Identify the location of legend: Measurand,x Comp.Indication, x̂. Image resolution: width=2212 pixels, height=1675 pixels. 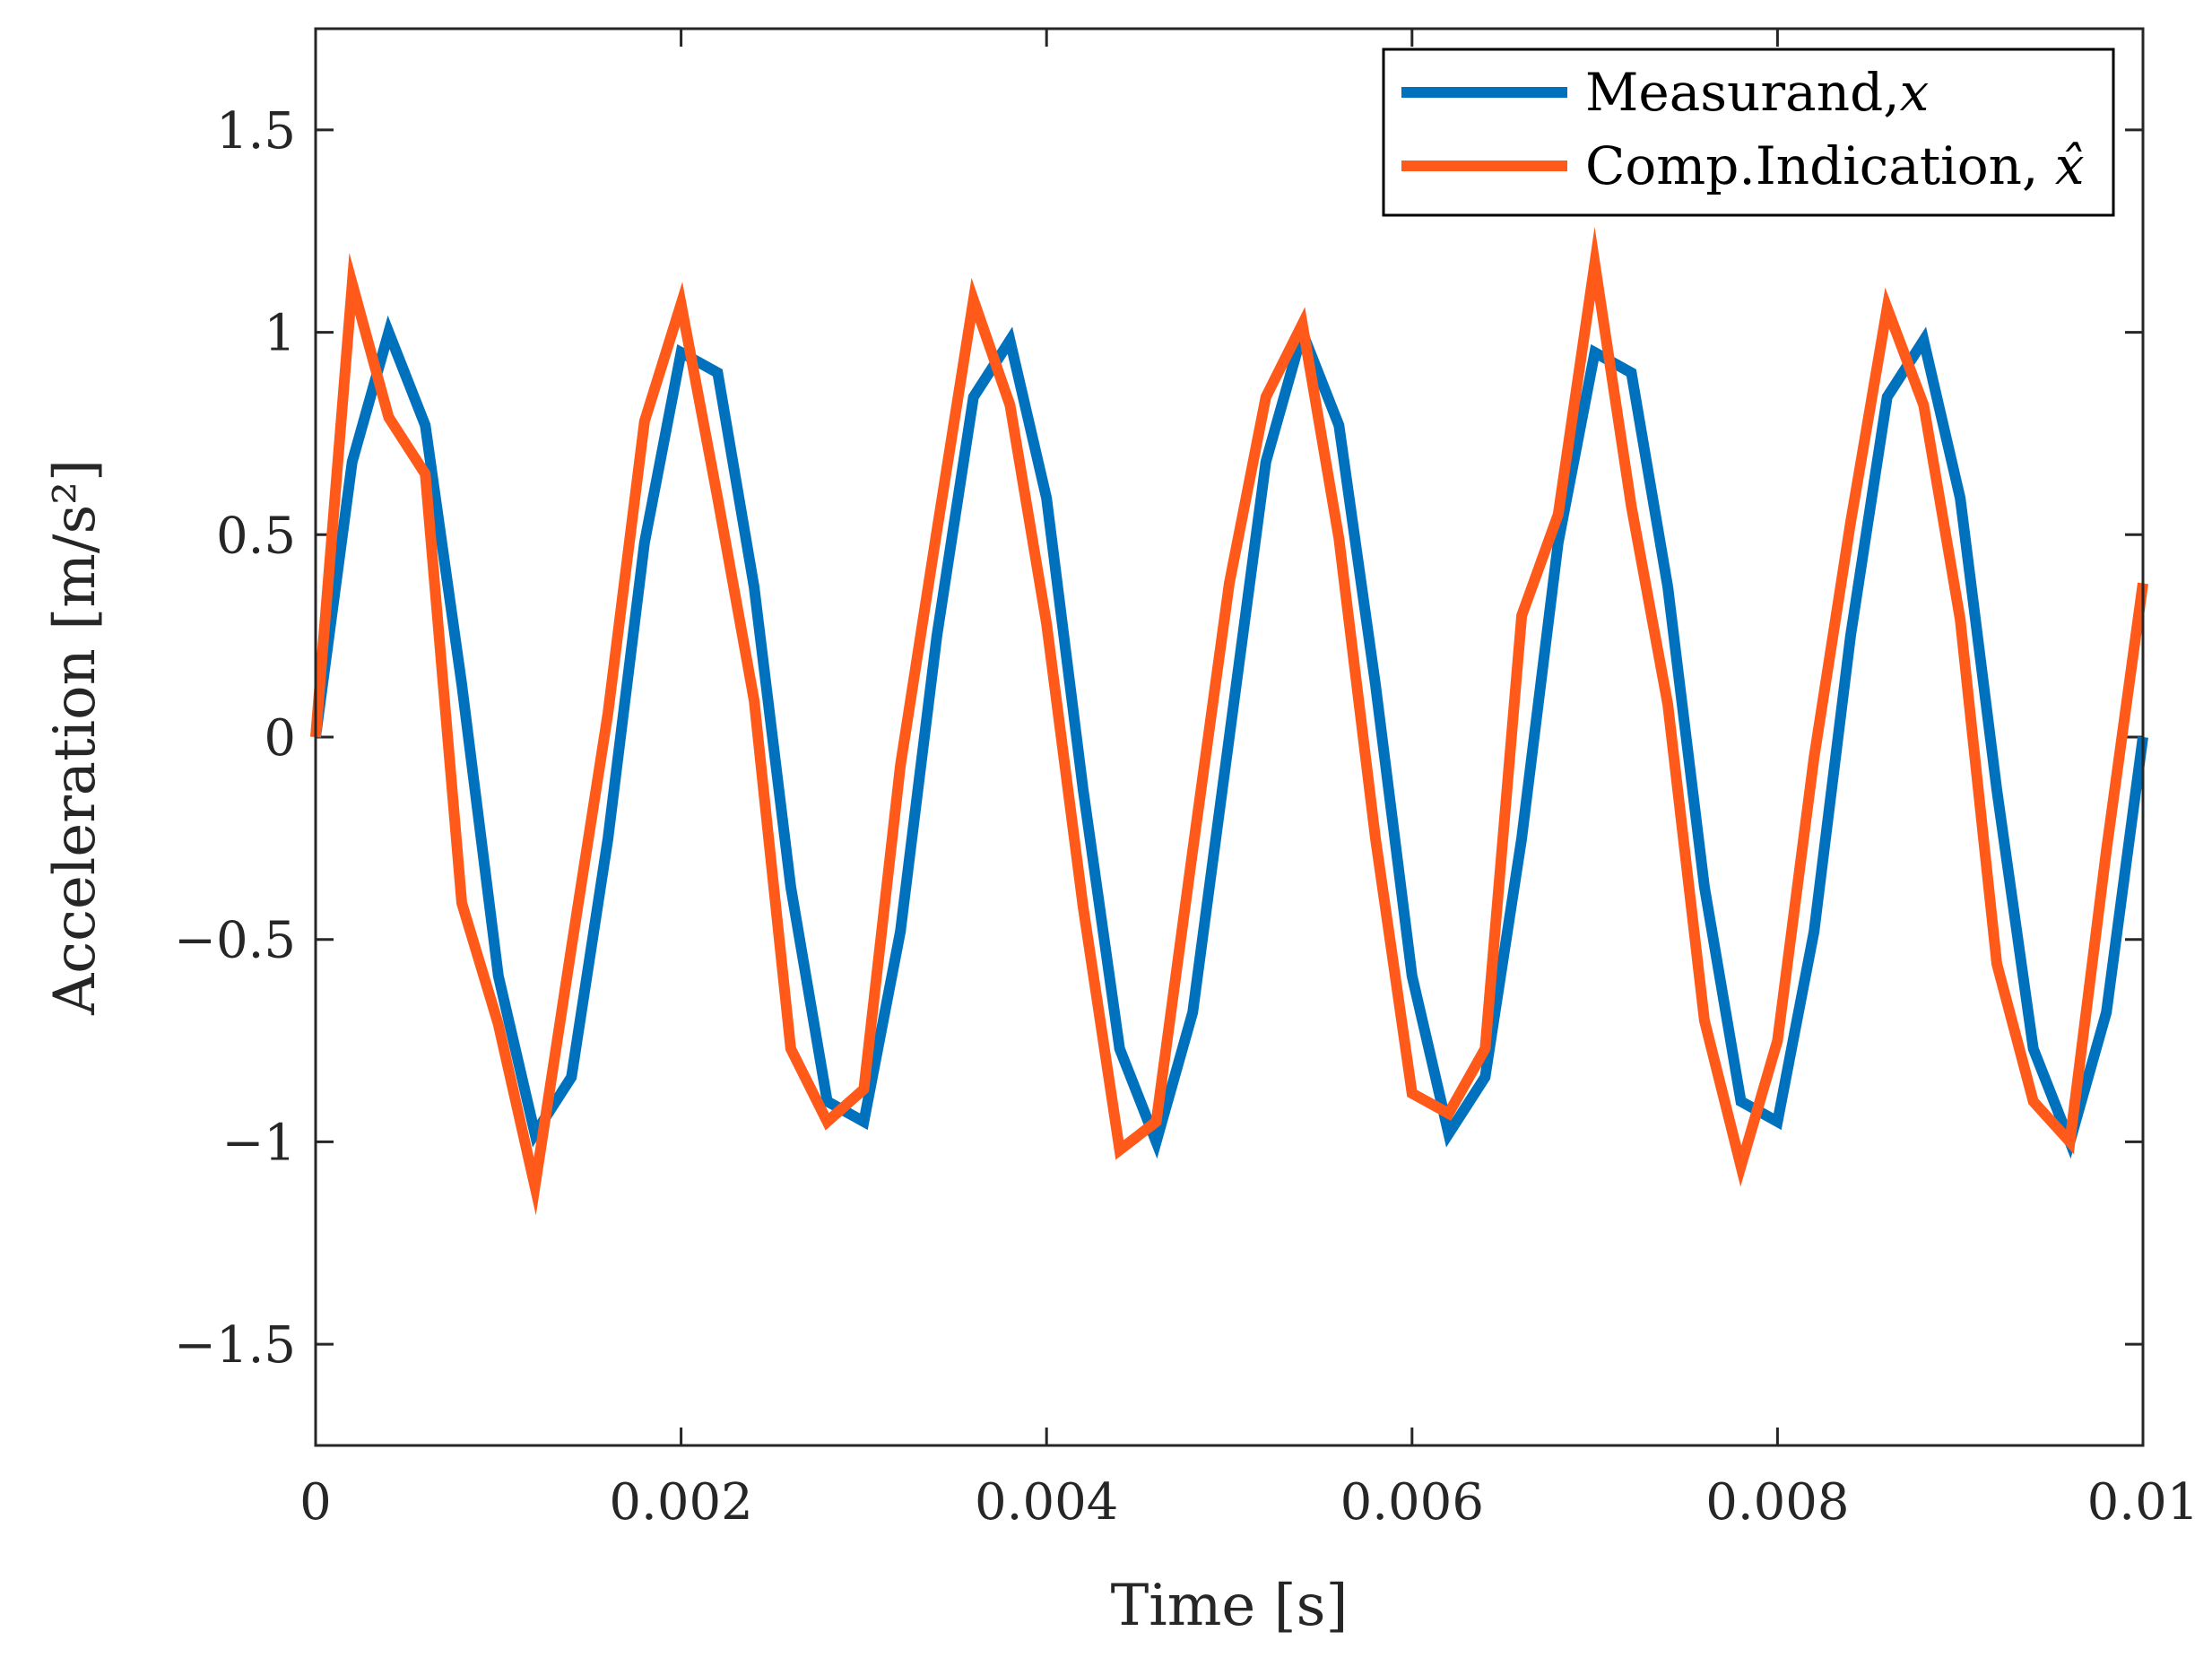
(1748, 132).